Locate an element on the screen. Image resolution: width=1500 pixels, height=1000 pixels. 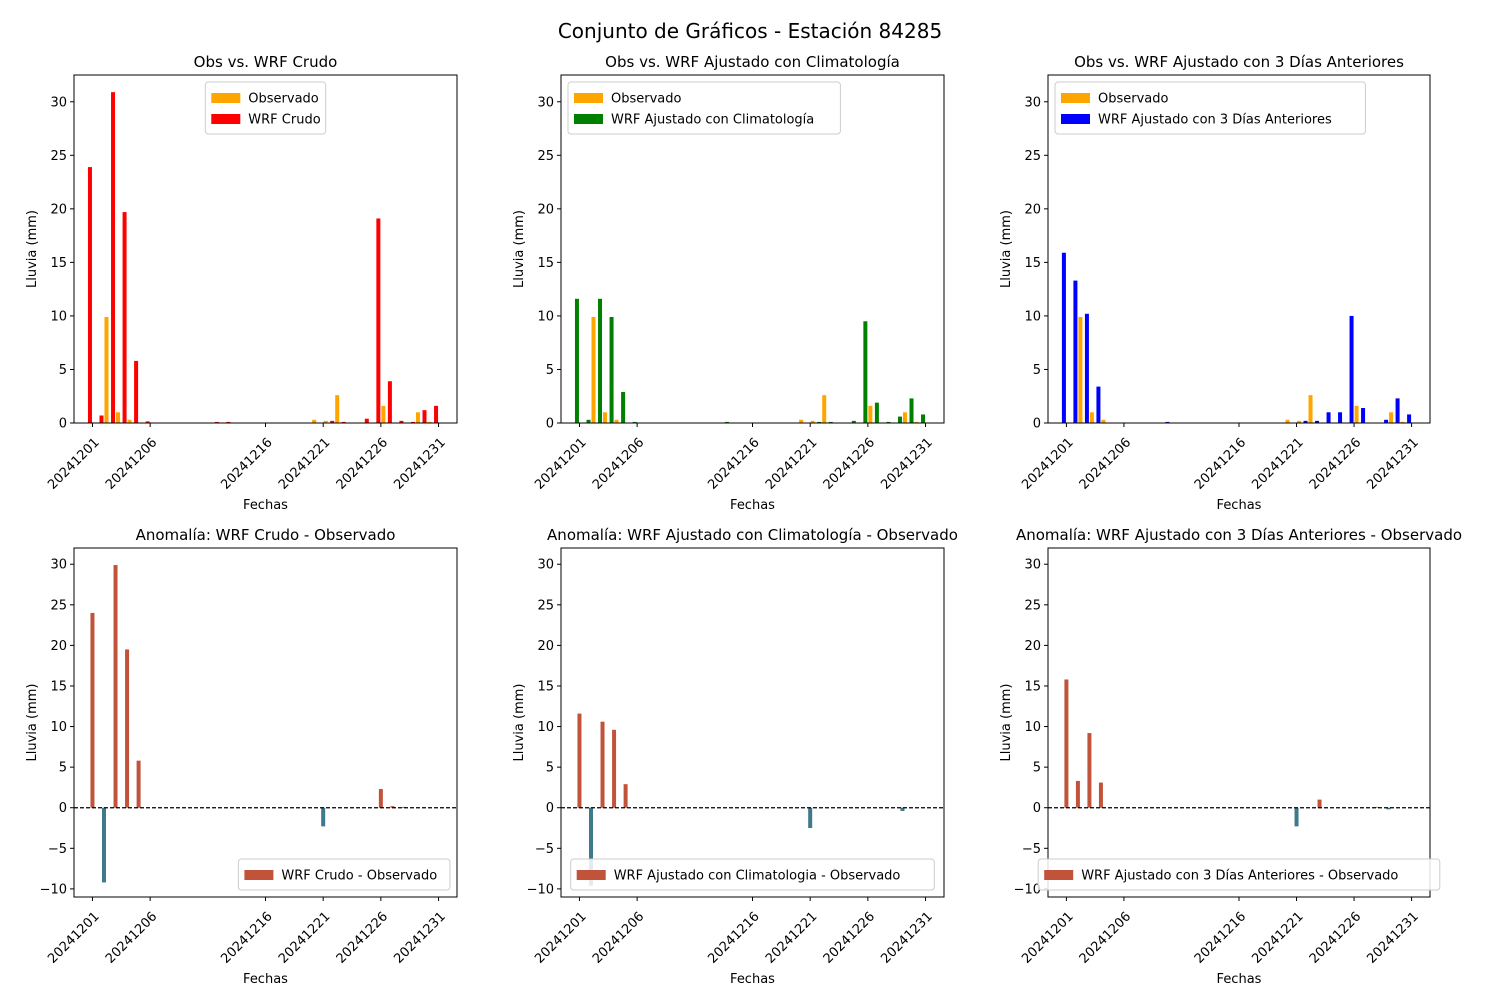
legend-label: WRF Ajustado con Climatología is located at coordinates (712, 120).